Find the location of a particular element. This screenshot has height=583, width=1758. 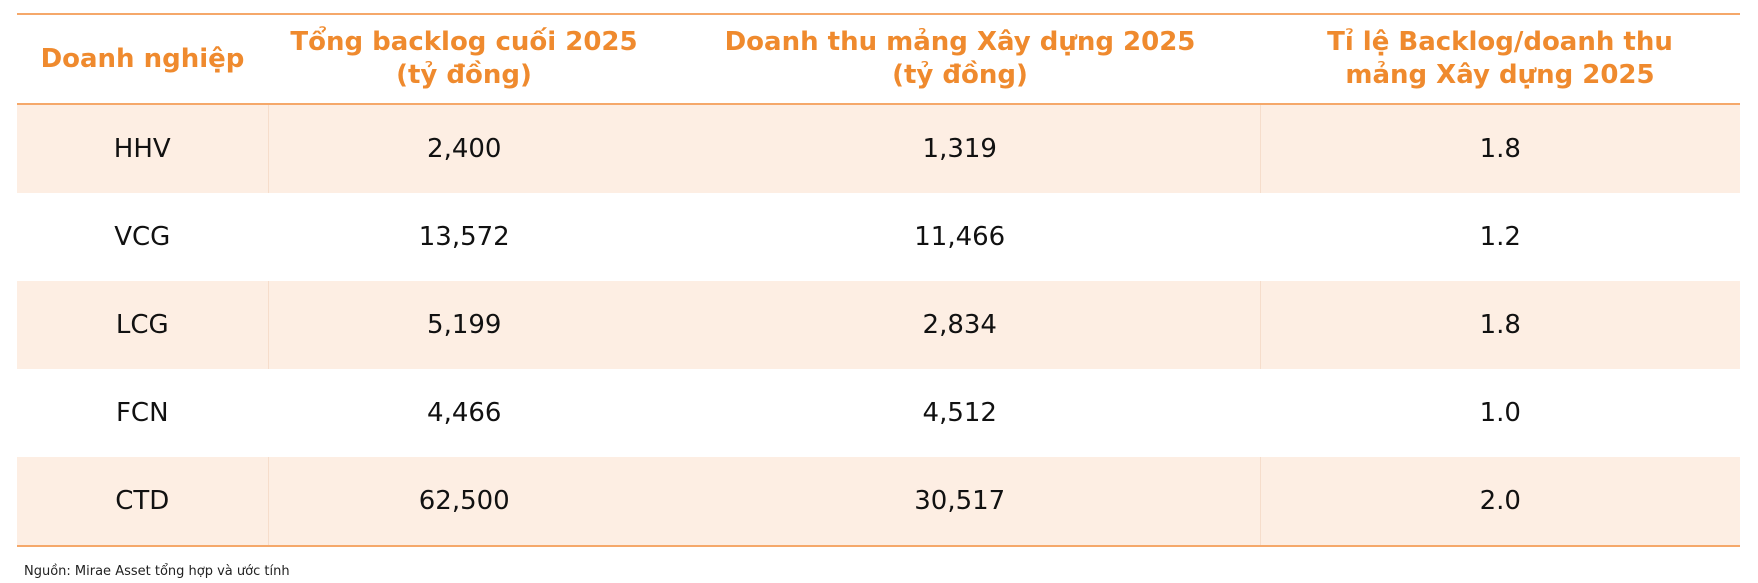

column-header: Tổng backlog cuối 2025 (tỷ đồng) is located at coordinates (464, 59).